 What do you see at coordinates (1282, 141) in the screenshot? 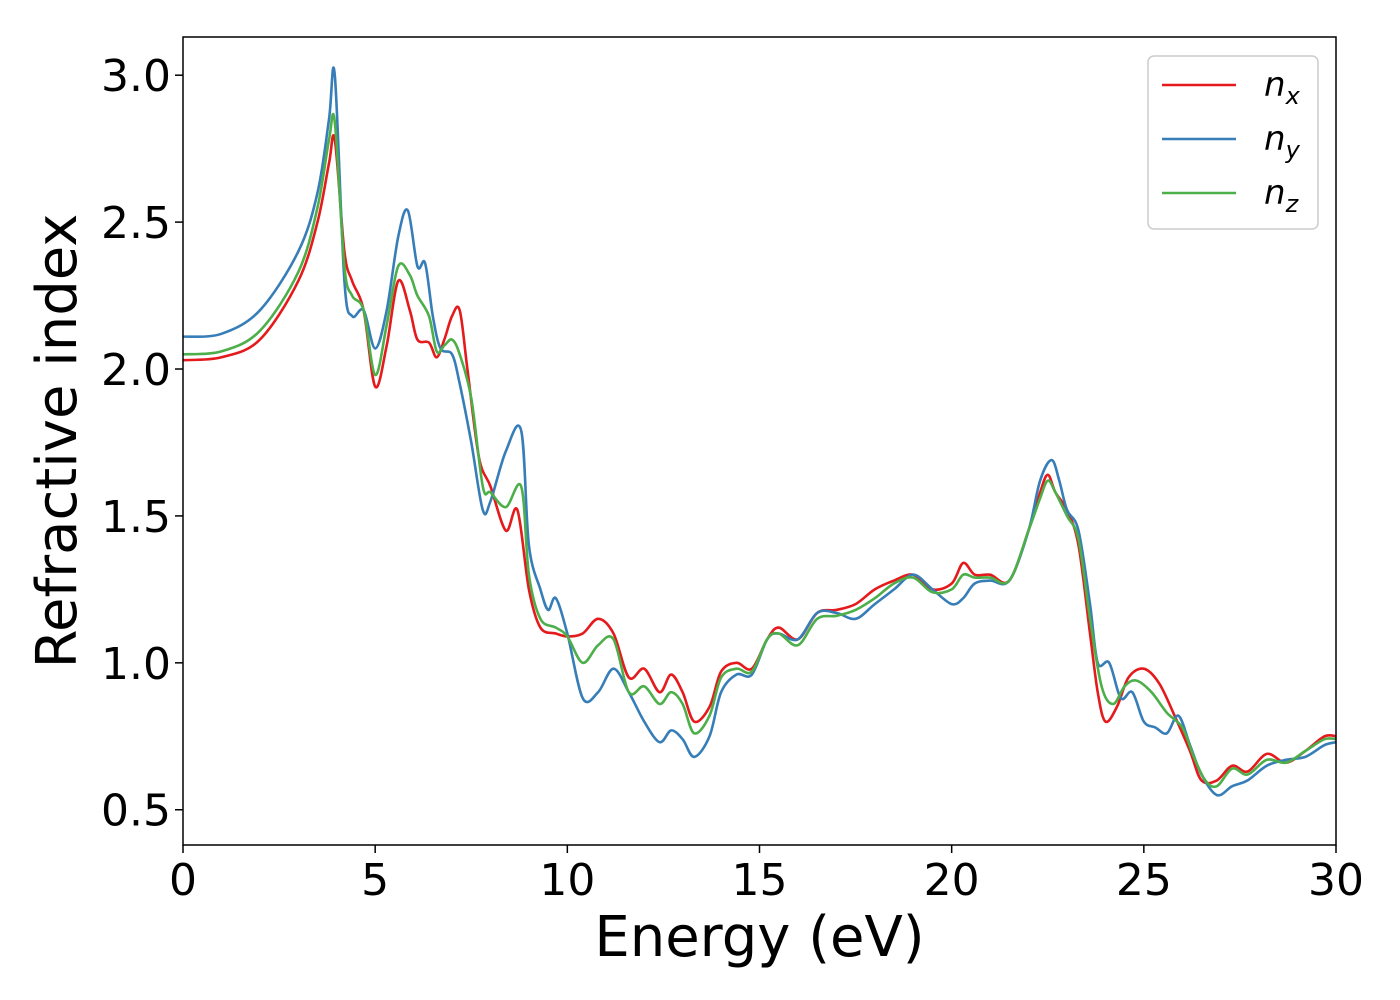
I see `legend-label-y: ny` at bounding box center [1282, 141].